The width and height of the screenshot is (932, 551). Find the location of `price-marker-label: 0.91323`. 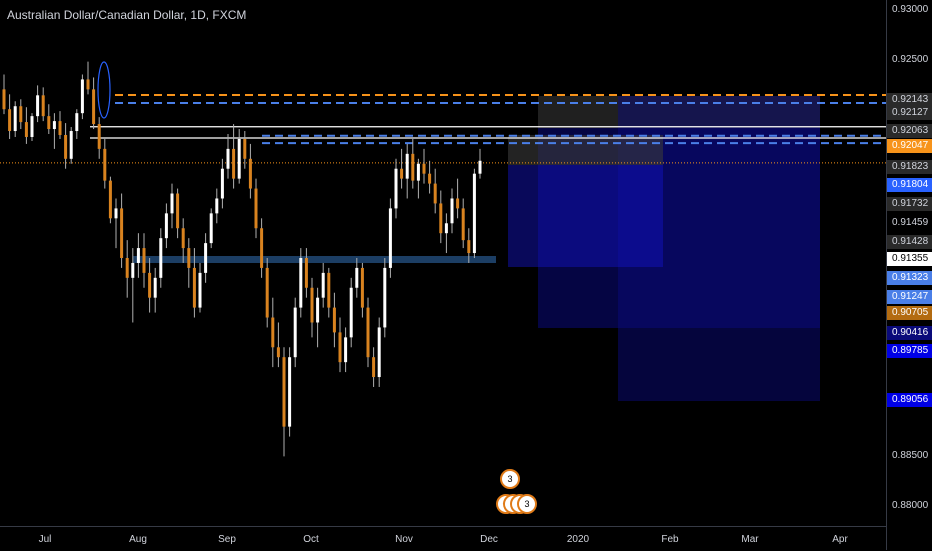

price-marker-label: 0.91323 is located at coordinates (909, 278).